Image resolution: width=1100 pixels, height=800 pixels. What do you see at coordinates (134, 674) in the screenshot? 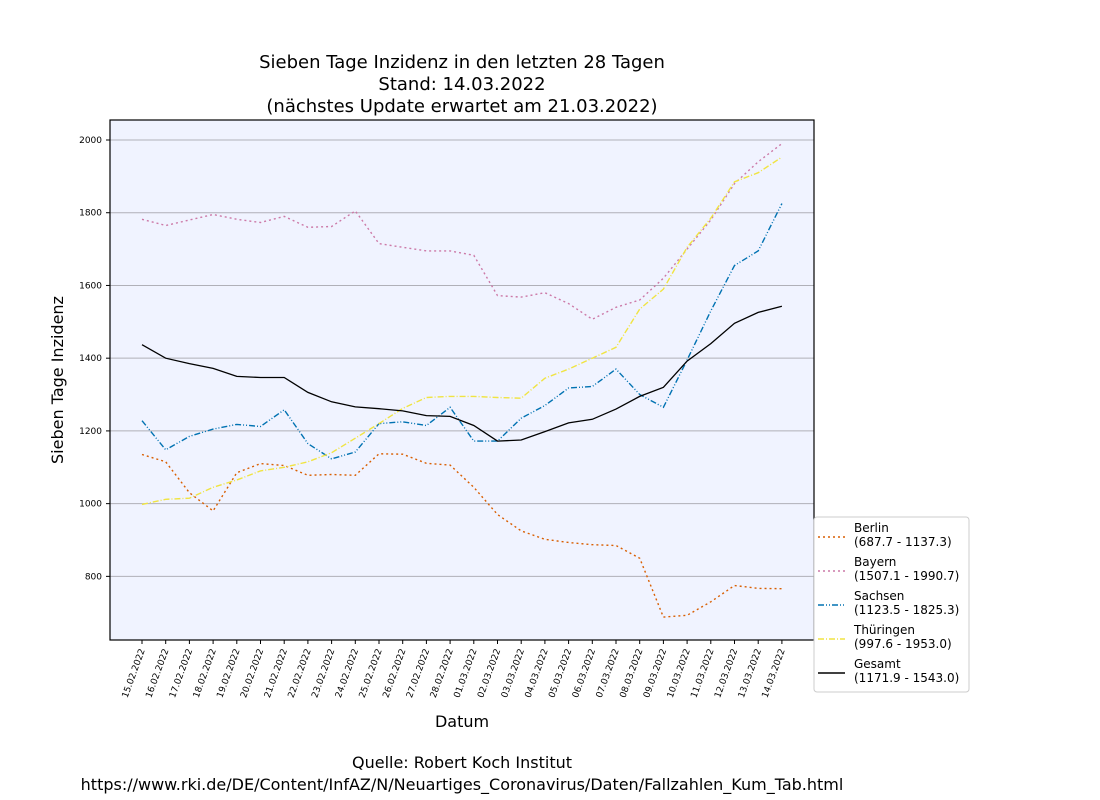
I see `x-tick-label: 15.02.2022` at bounding box center [134, 674].